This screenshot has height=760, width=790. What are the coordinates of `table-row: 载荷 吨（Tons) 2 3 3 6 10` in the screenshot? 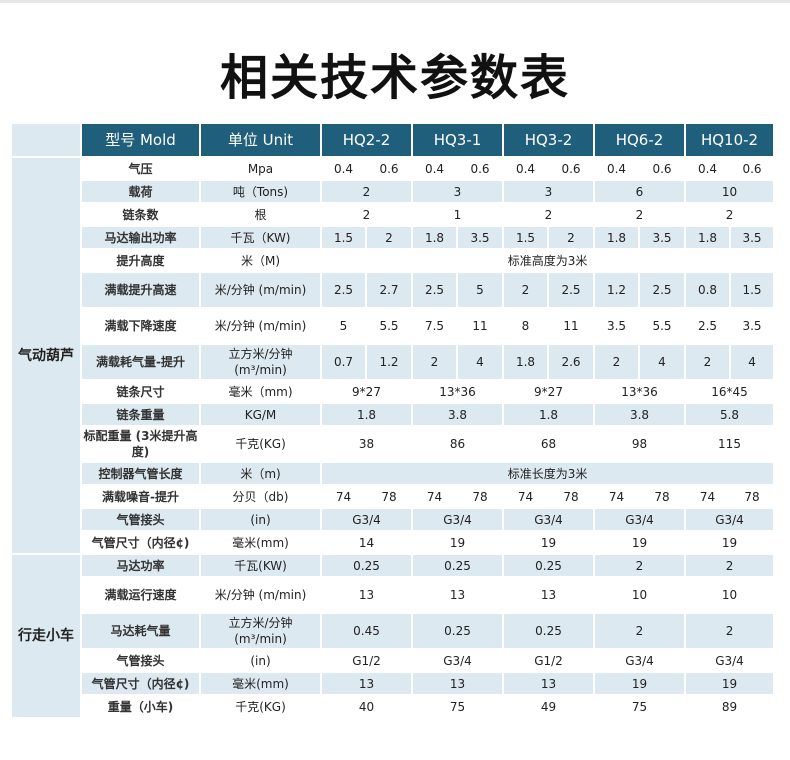 It's located at (393, 191).